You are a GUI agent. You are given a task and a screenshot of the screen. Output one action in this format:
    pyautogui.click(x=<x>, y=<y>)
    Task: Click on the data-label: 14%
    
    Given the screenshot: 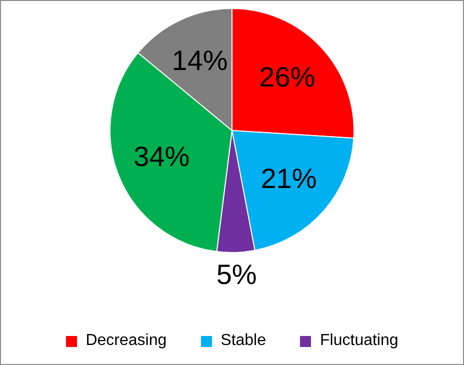 What is the action you would take?
    pyautogui.click(x=200, y=60)
    